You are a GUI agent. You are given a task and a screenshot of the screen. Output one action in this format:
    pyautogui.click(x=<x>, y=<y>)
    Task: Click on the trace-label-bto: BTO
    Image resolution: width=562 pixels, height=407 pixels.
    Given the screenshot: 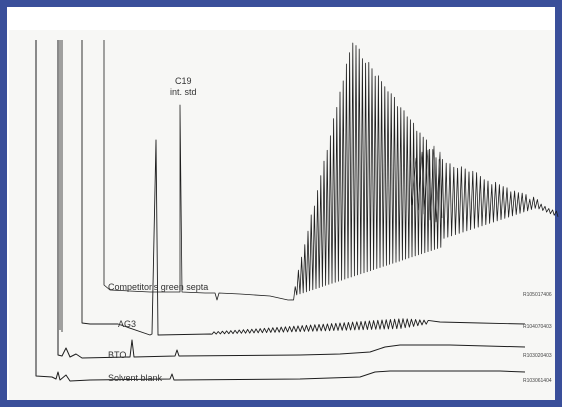 What is the action you would take?
    pyautogui.click(x=117, y=355)
    